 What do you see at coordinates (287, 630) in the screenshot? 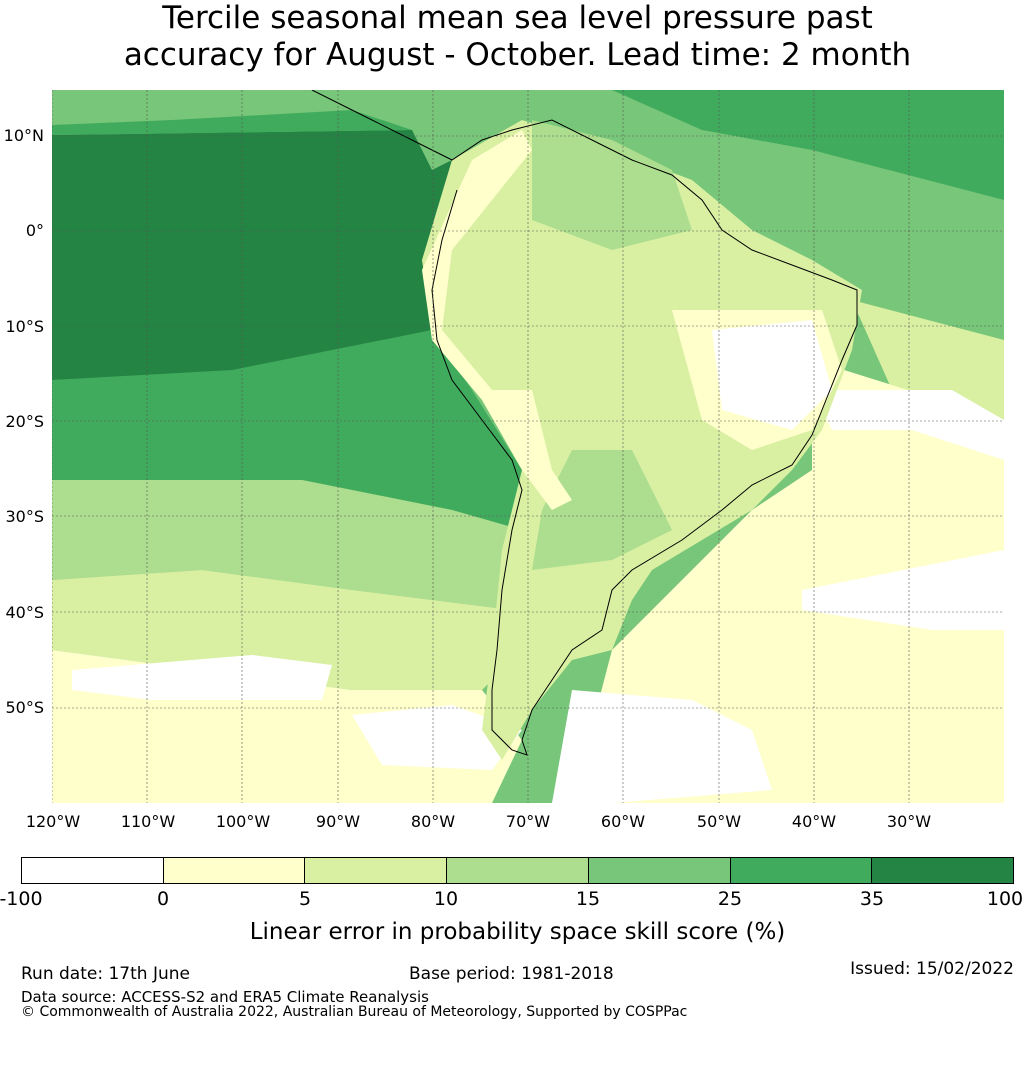
I see `region-pacific-light` at bounding box center [287, 630].